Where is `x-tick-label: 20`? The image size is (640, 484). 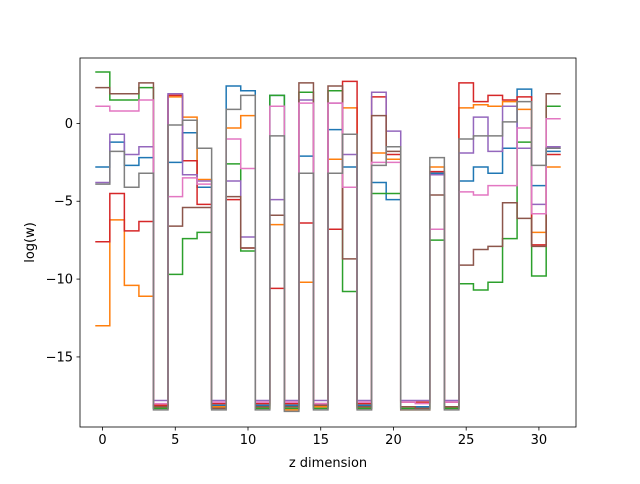
x-tick-label: 20 is located at coordinates (393, 440).